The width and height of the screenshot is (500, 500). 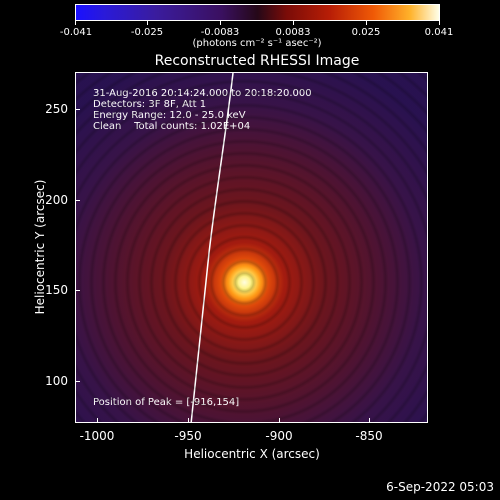 I want to click on x-tick-label: -900, so click(x=279, y=436).